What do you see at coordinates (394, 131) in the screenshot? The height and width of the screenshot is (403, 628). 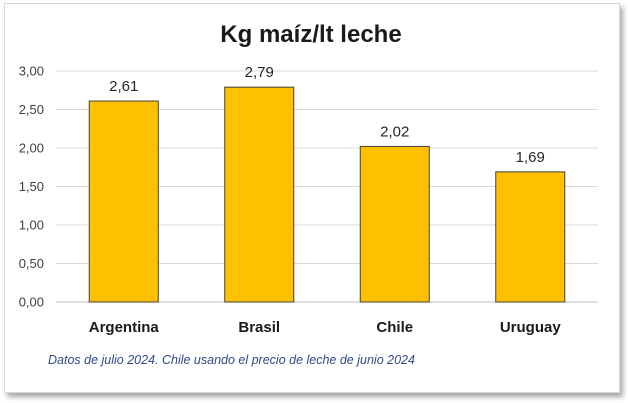 I see `data-label: 2,02` at bounding box center [394, 131].